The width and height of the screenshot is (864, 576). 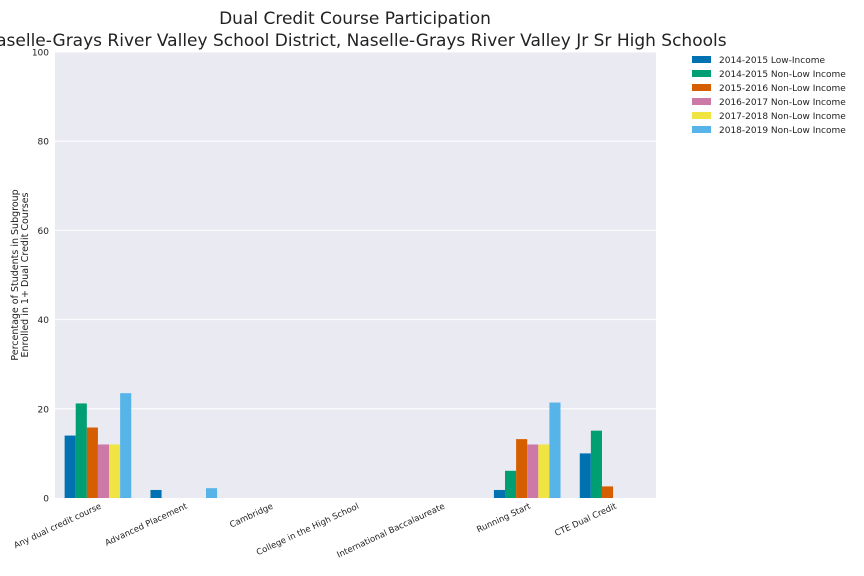 I want to click on y-axis-ticks: 0 20 40 60 80 100, so click(x=40, y=277).